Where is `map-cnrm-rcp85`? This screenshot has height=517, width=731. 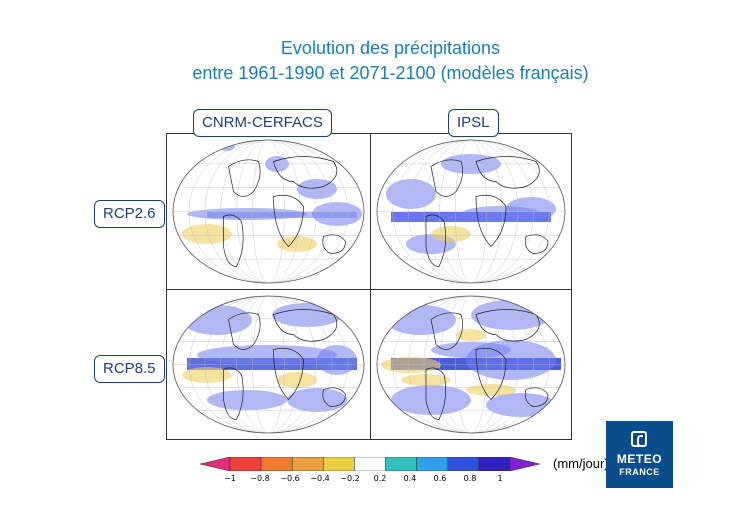 map-cnrm-rcp85 is located at coordinates (268, 364).